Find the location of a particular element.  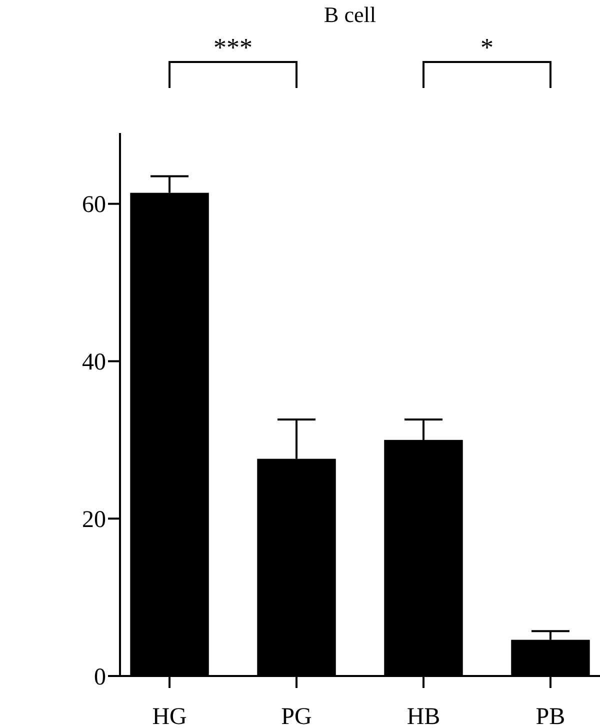

y-tick-label: 20 is located at coordinates (94, 520).